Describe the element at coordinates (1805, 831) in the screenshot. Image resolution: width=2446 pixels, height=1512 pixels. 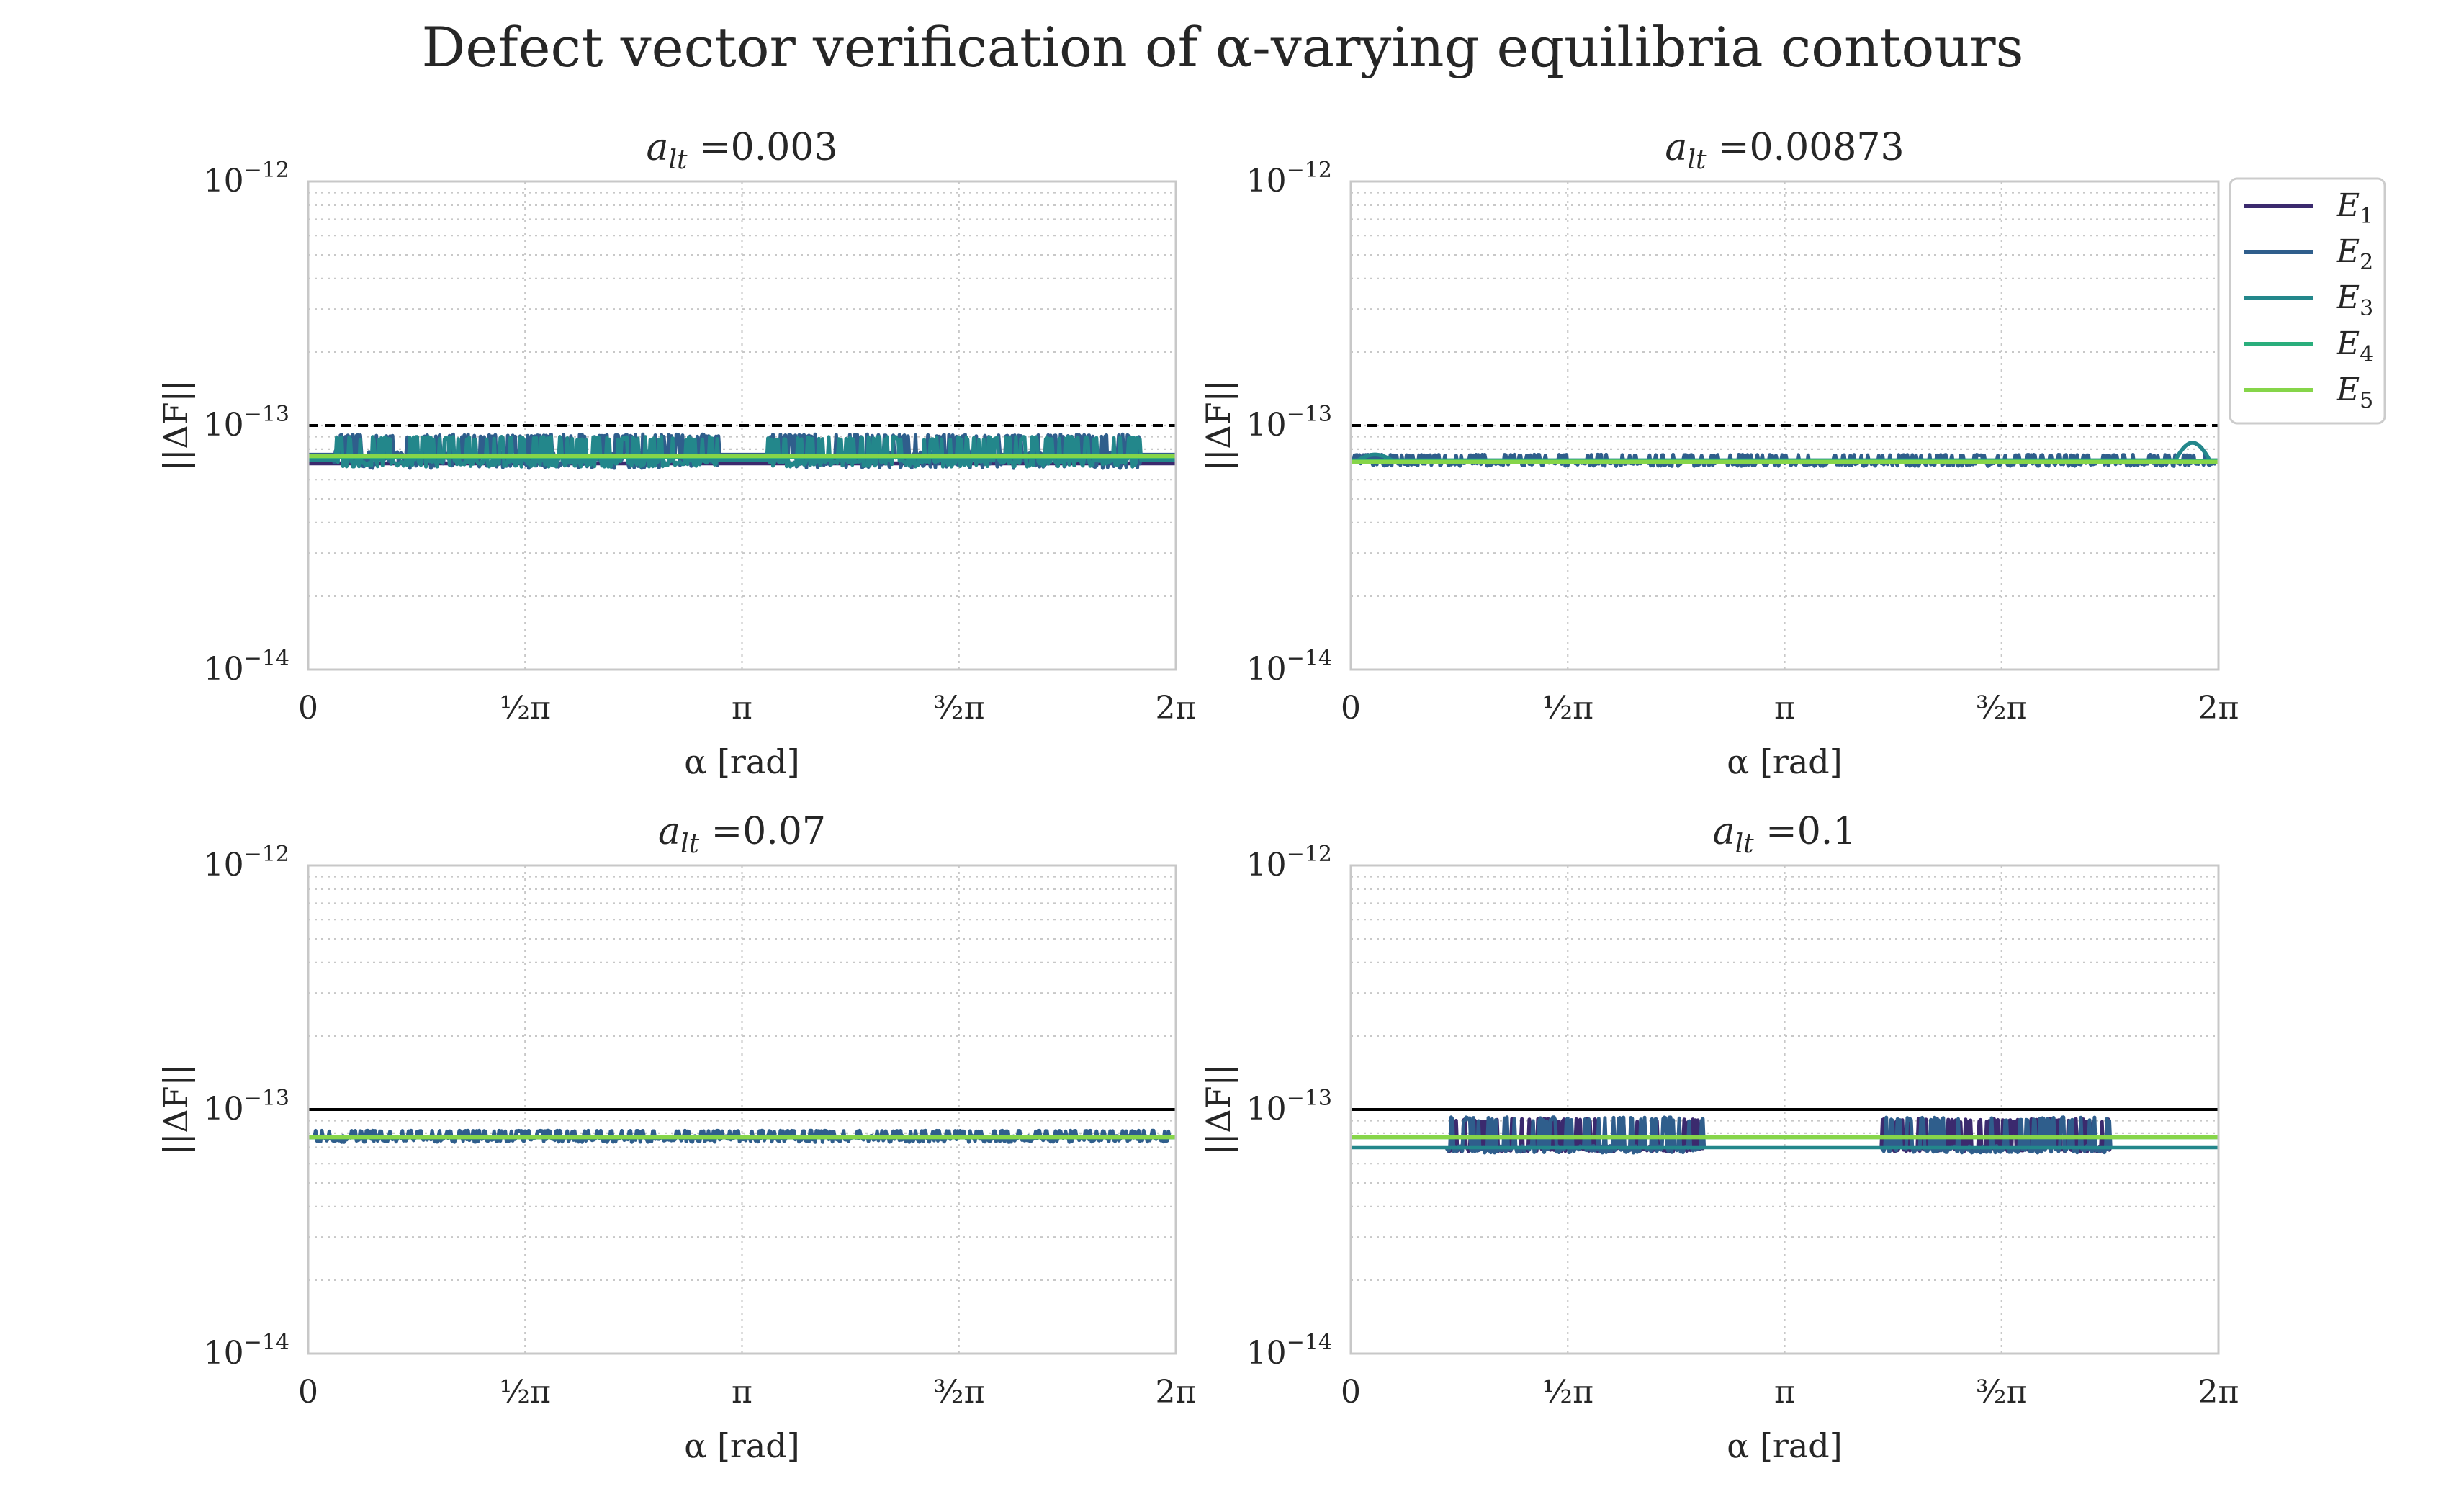
I see `title-rest: =0.1` at that location.